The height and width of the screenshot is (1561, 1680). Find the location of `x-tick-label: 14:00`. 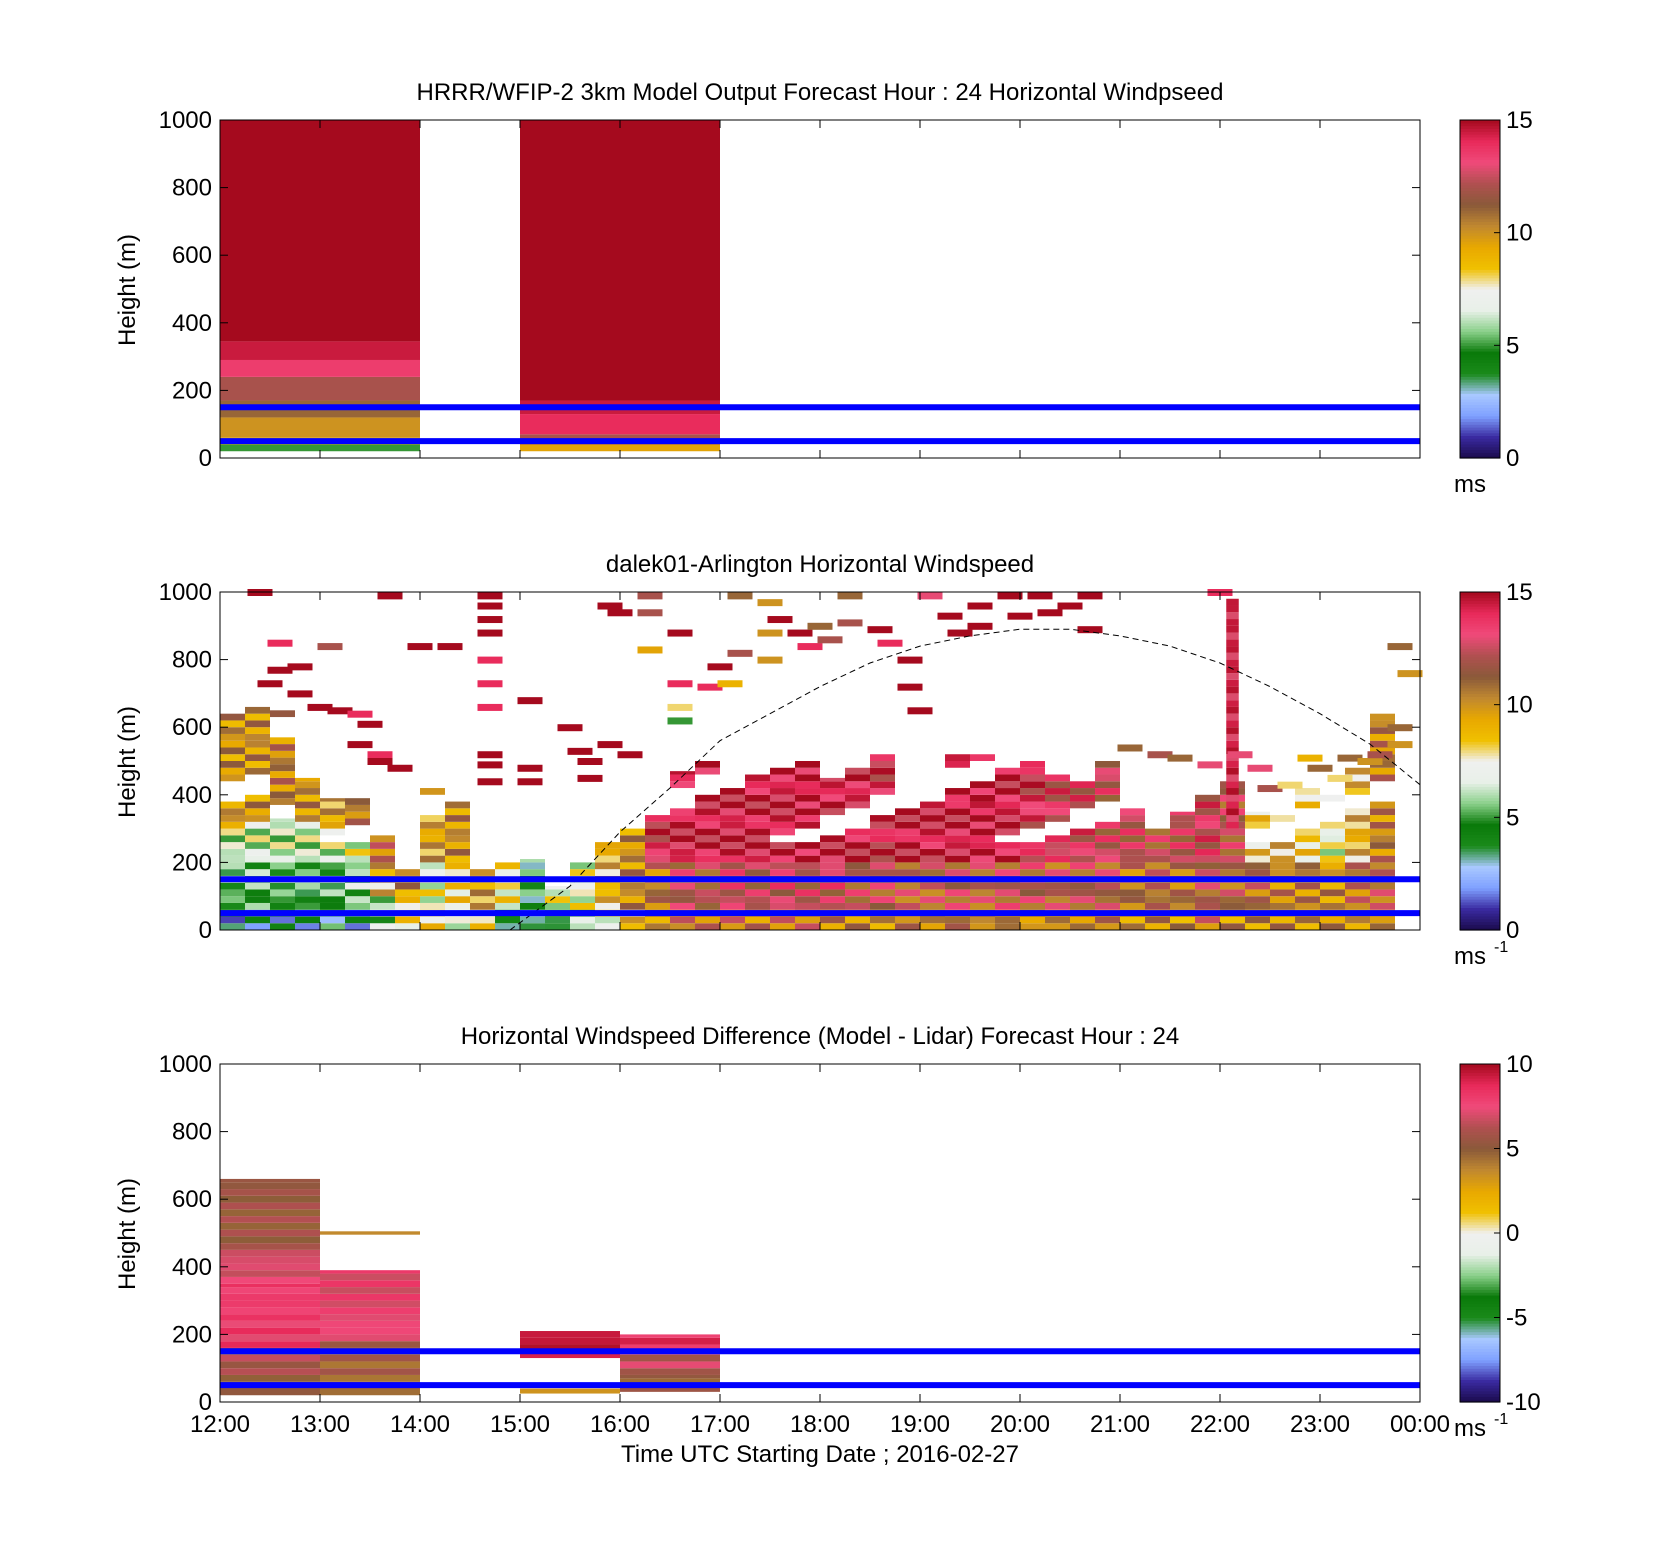

x-tick-label: 14:00 is located at coordinates (420, 1424).